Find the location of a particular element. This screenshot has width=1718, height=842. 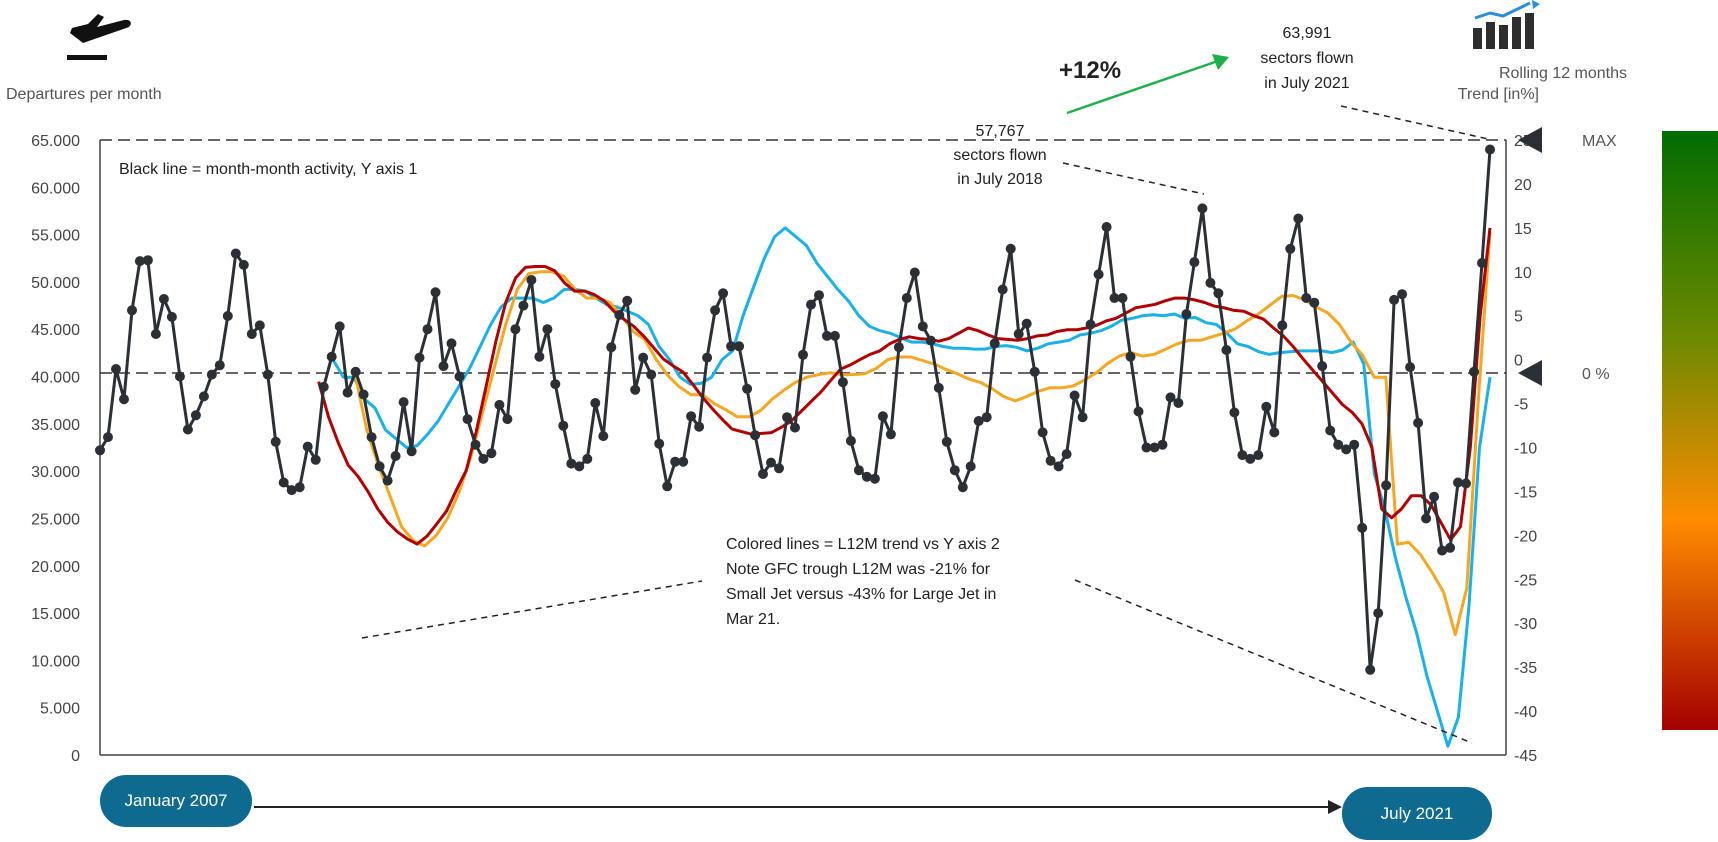

y2-axis-label-line1: Rolling 12 months is located at coordinates (1563, 73).